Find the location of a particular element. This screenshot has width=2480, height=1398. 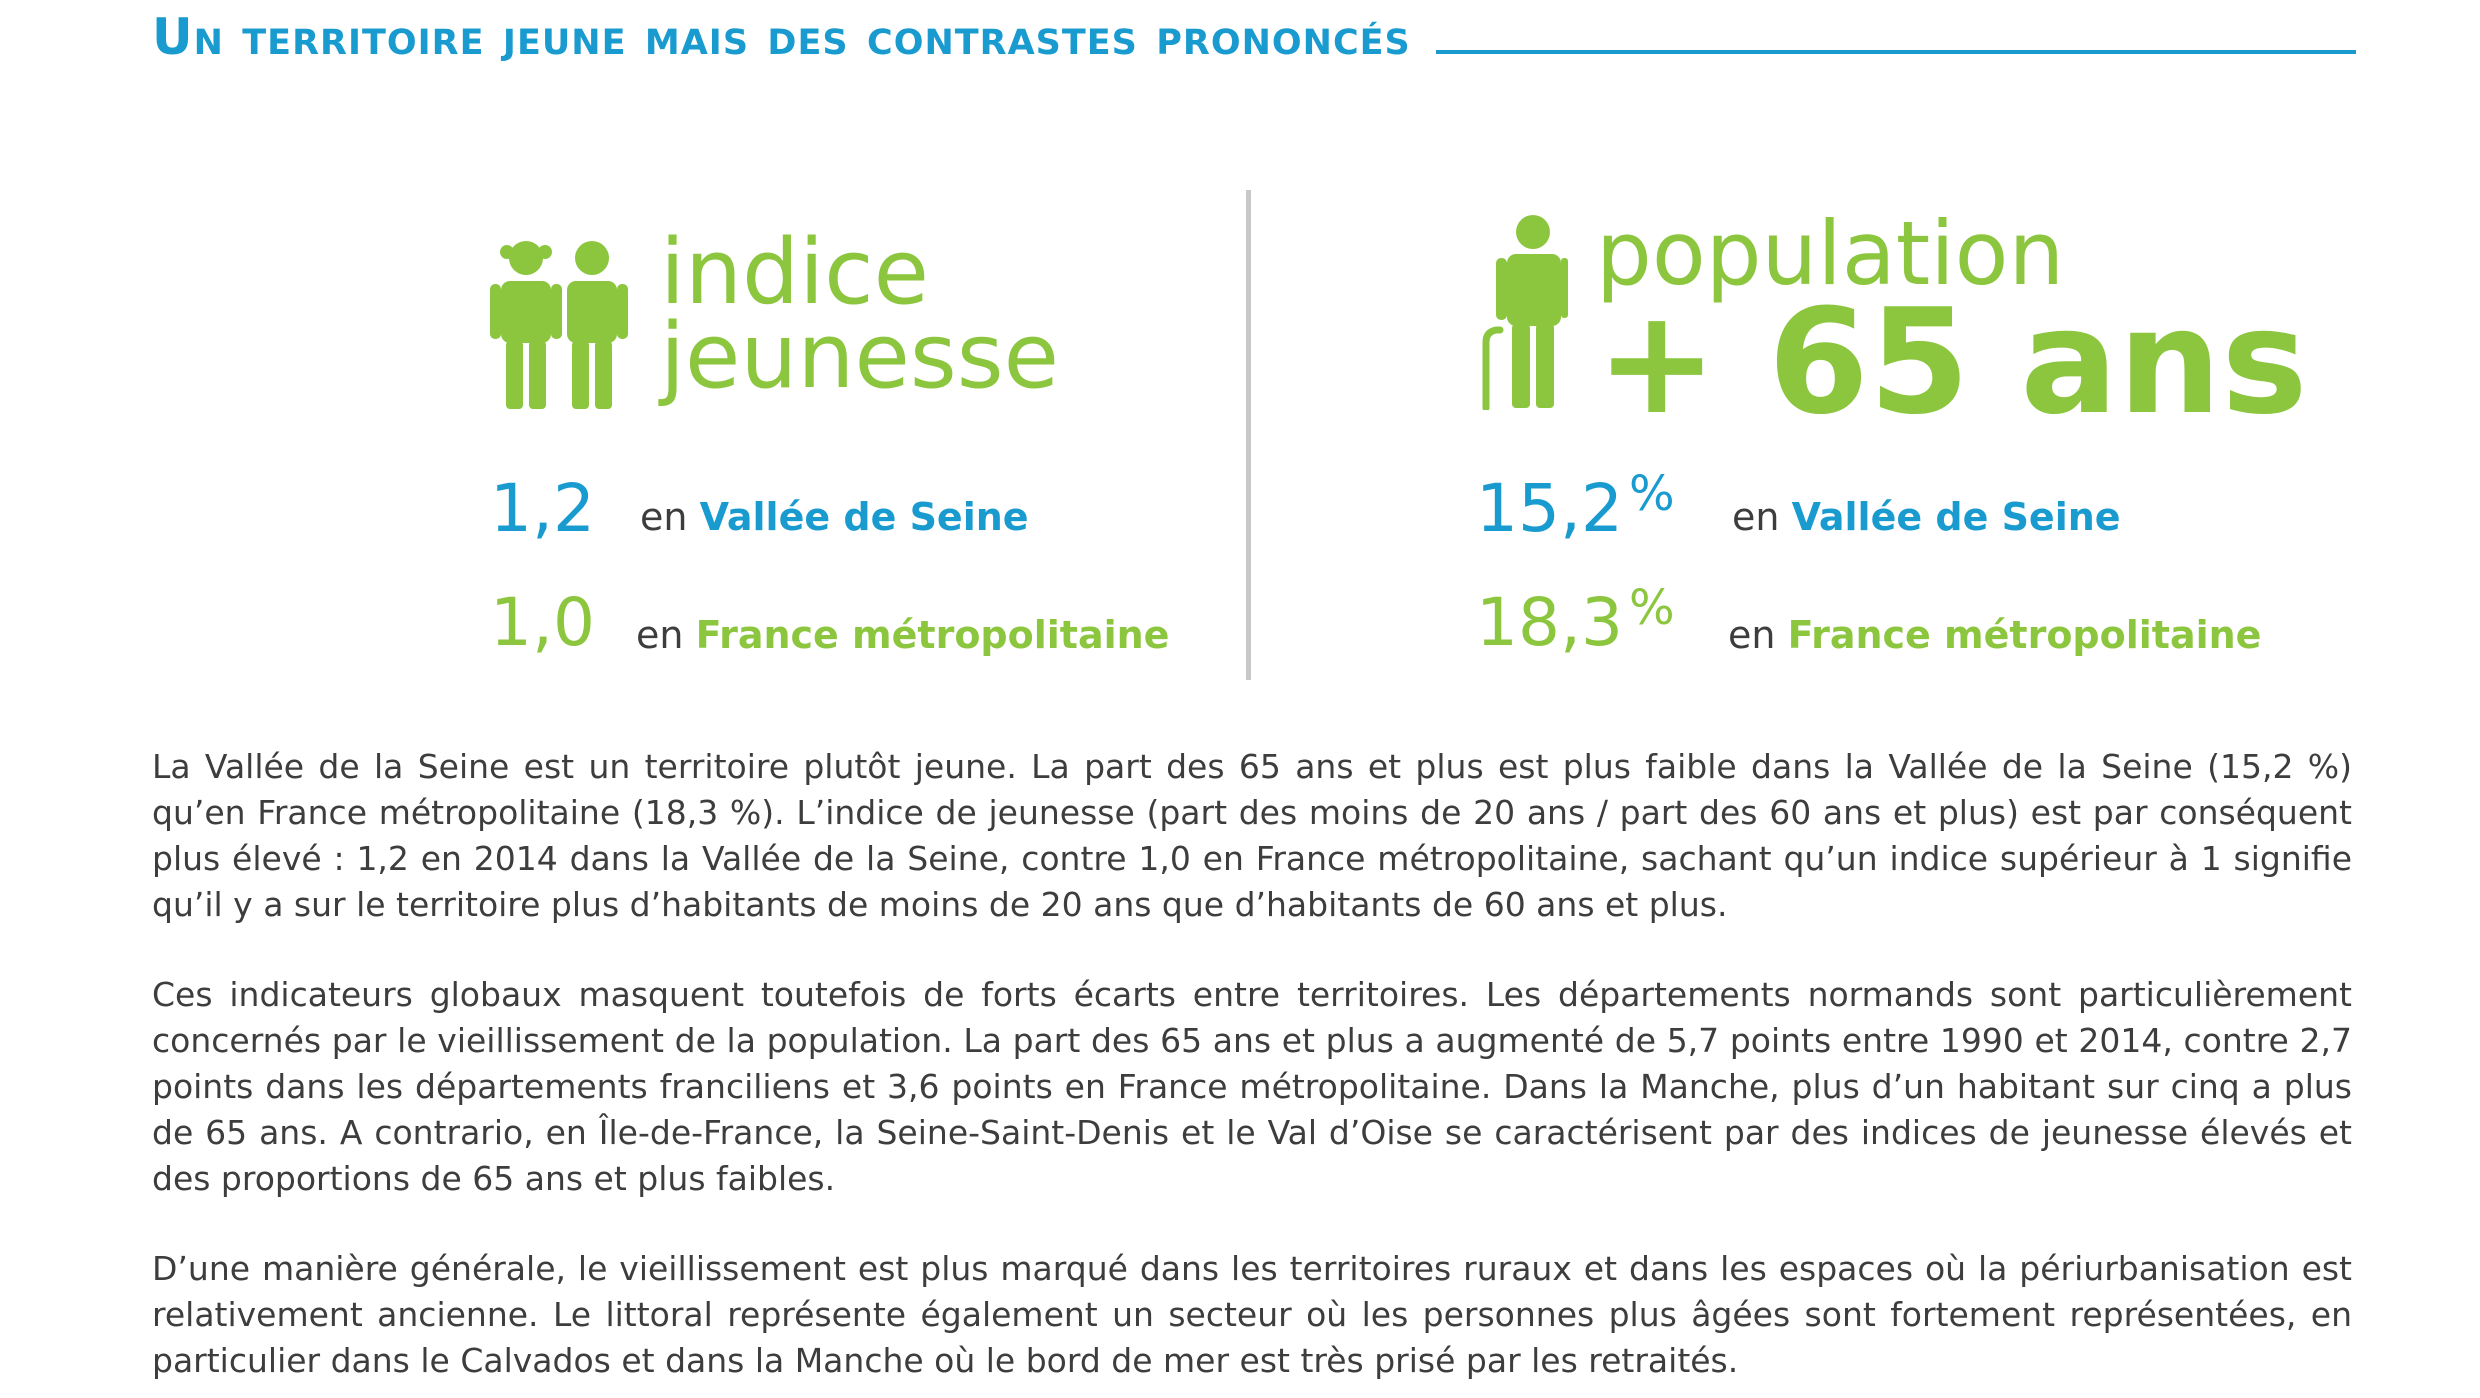

population-value-france: 18,3% is located at coordinates (1575, 620).